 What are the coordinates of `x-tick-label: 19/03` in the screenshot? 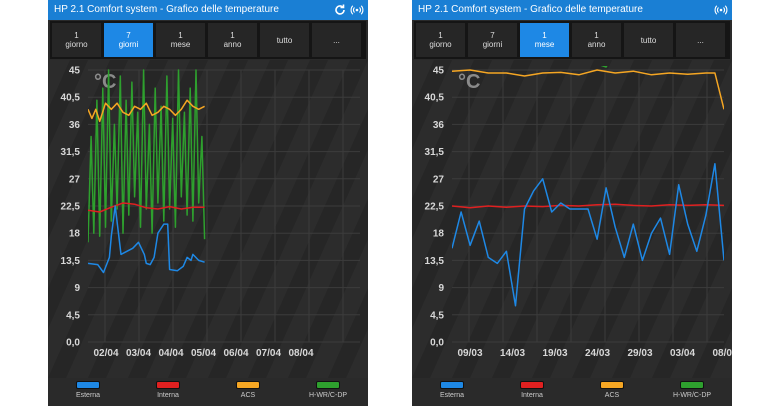 It's located at (554, 353).